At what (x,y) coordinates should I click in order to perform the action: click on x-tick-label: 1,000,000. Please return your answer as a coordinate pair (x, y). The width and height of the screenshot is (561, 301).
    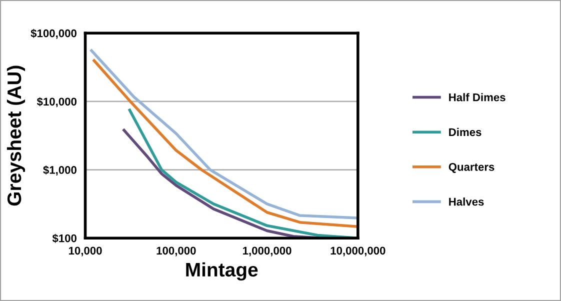
    Looking at the image, I should click on (267, 251).